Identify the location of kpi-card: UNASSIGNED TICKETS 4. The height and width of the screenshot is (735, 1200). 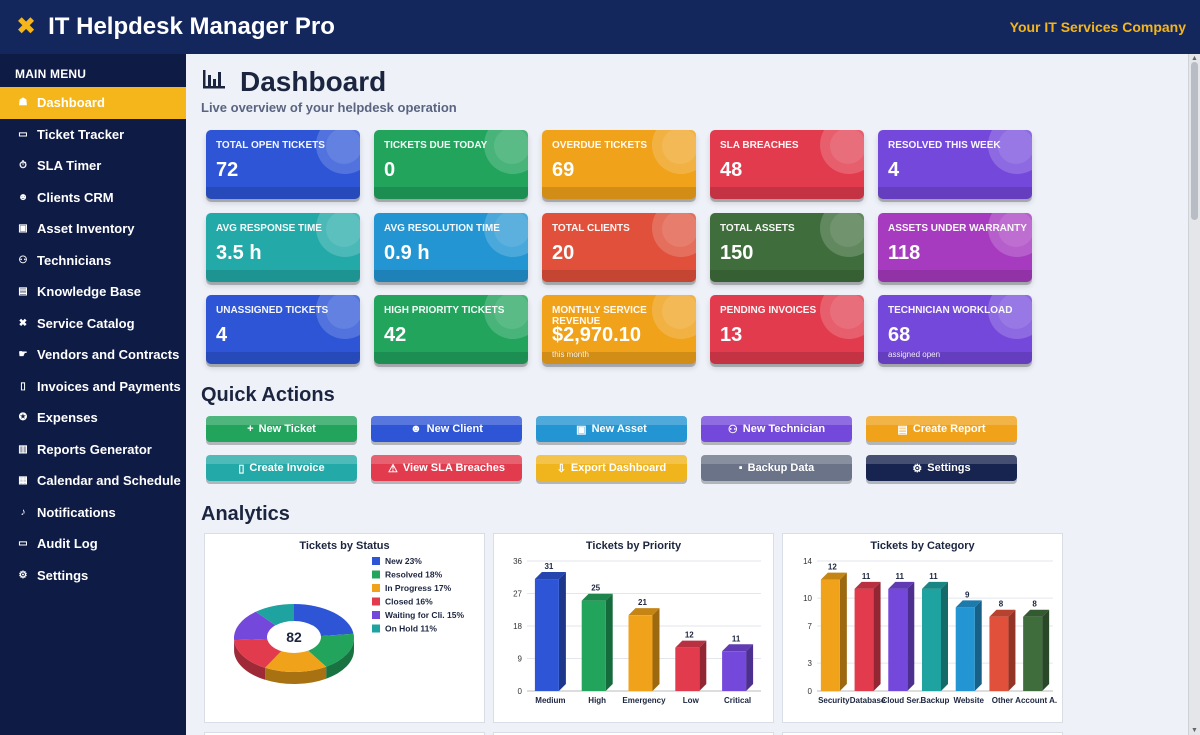
(283, 329).